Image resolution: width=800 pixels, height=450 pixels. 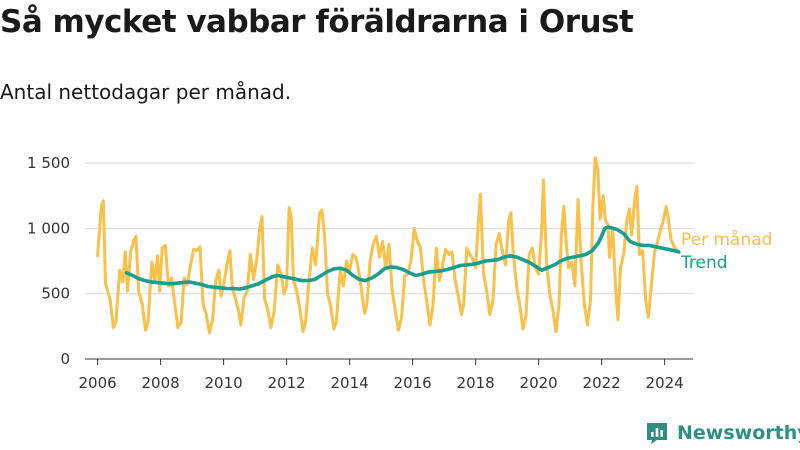 I want to click on legend-label-trend: Trend, so click(x=704, y=263).